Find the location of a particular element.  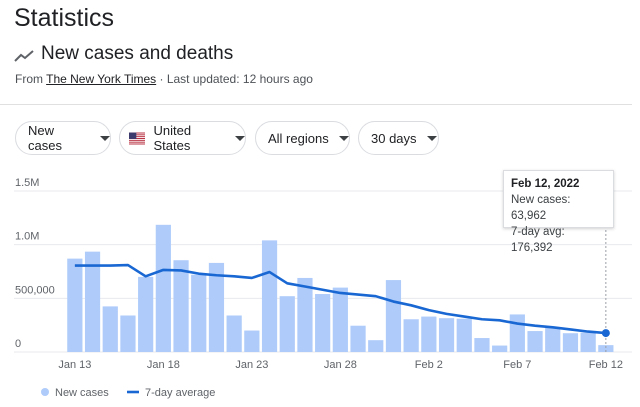

metric-dropdown: New cases is located at coordinates (63, 138).